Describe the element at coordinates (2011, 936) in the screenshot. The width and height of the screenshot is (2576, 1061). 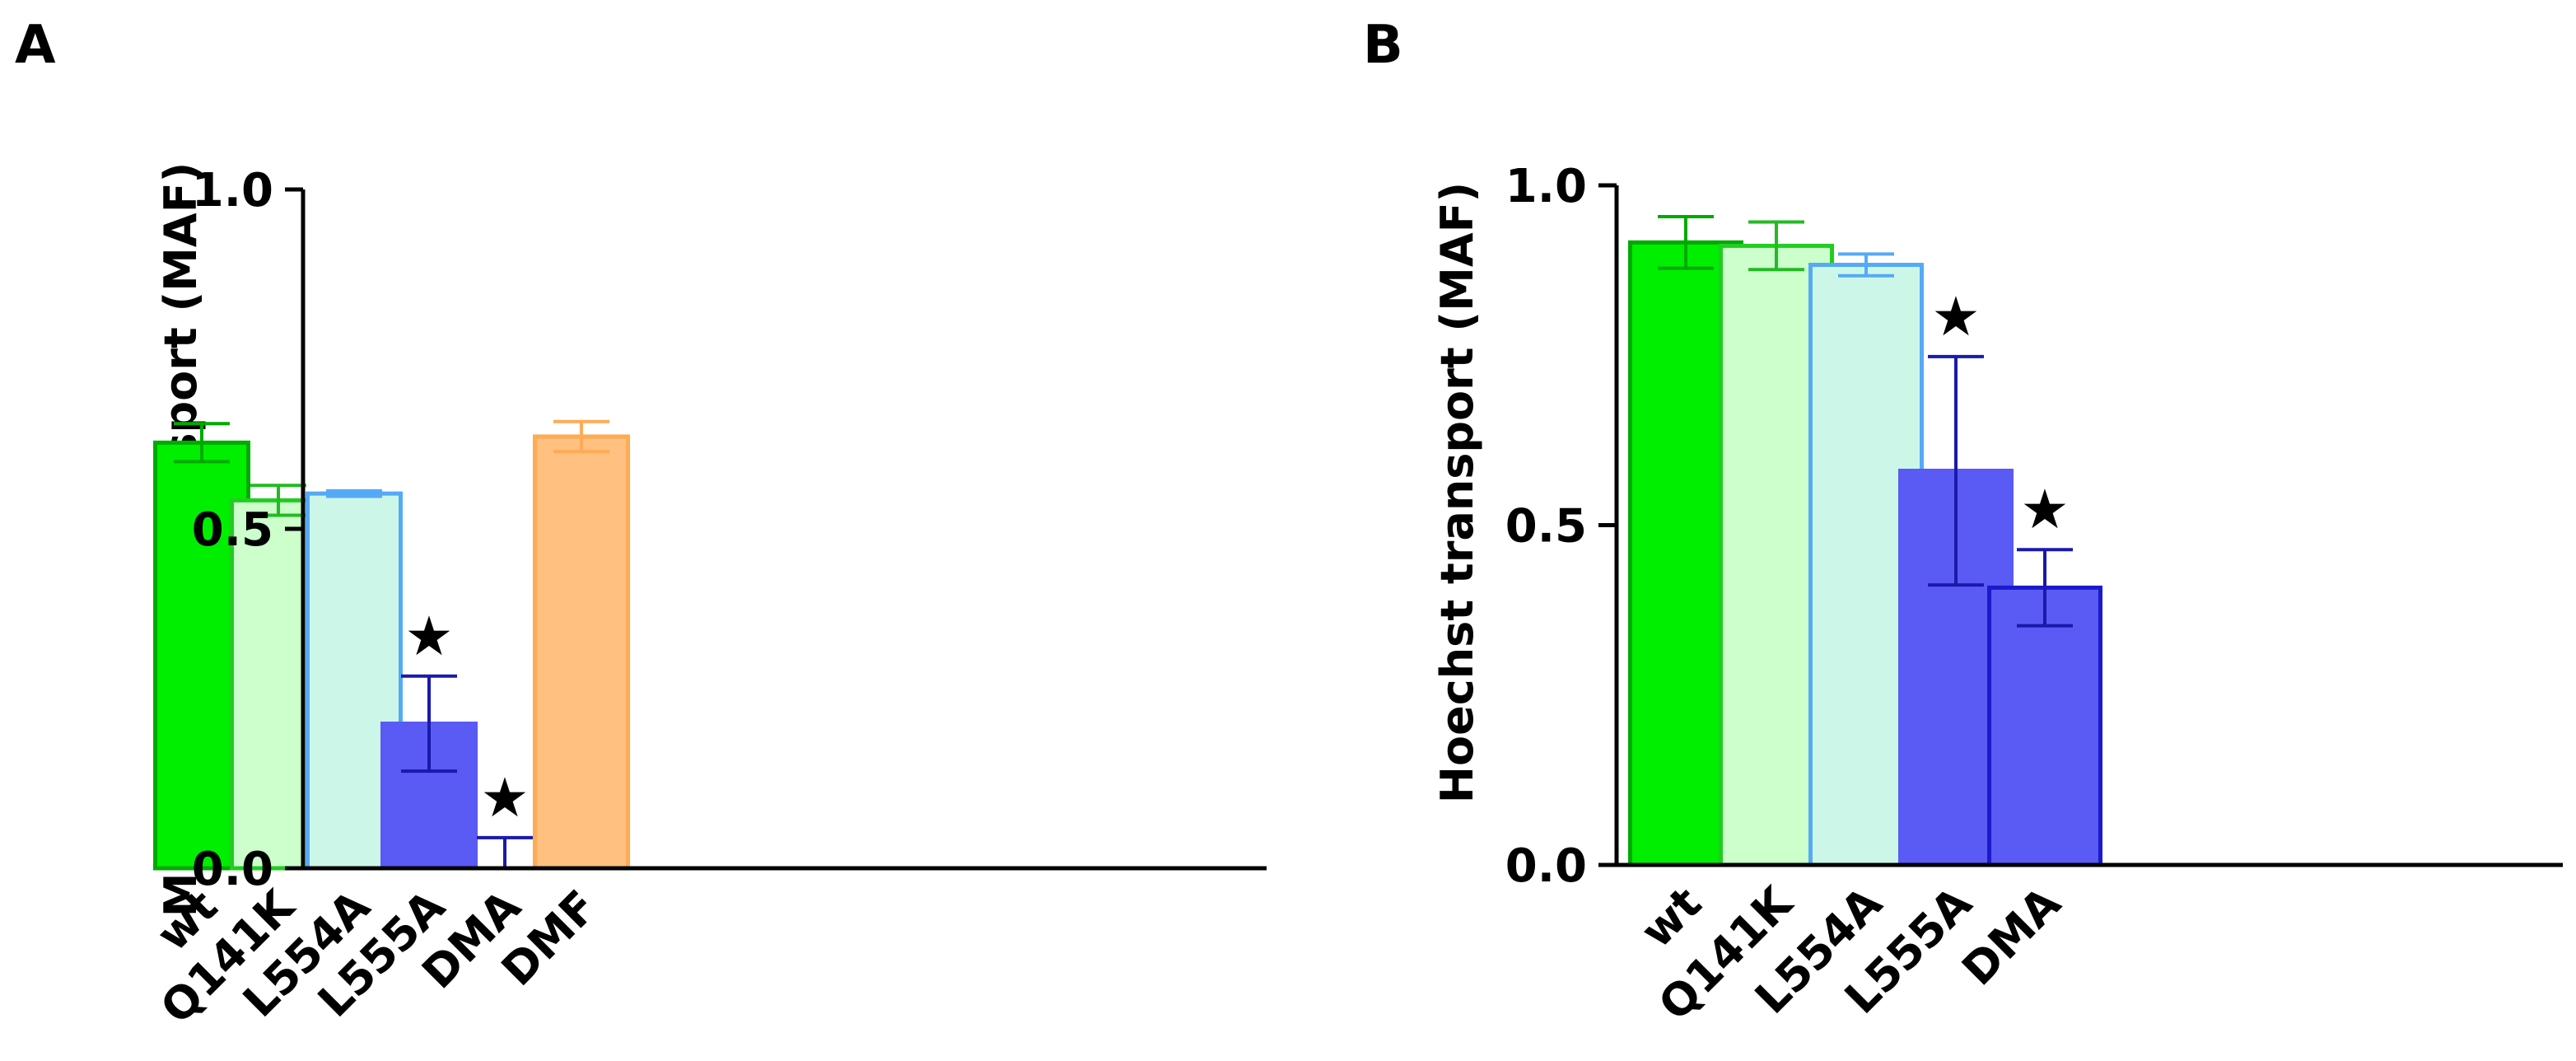
I see `category-label-dma: DMA` at that location.